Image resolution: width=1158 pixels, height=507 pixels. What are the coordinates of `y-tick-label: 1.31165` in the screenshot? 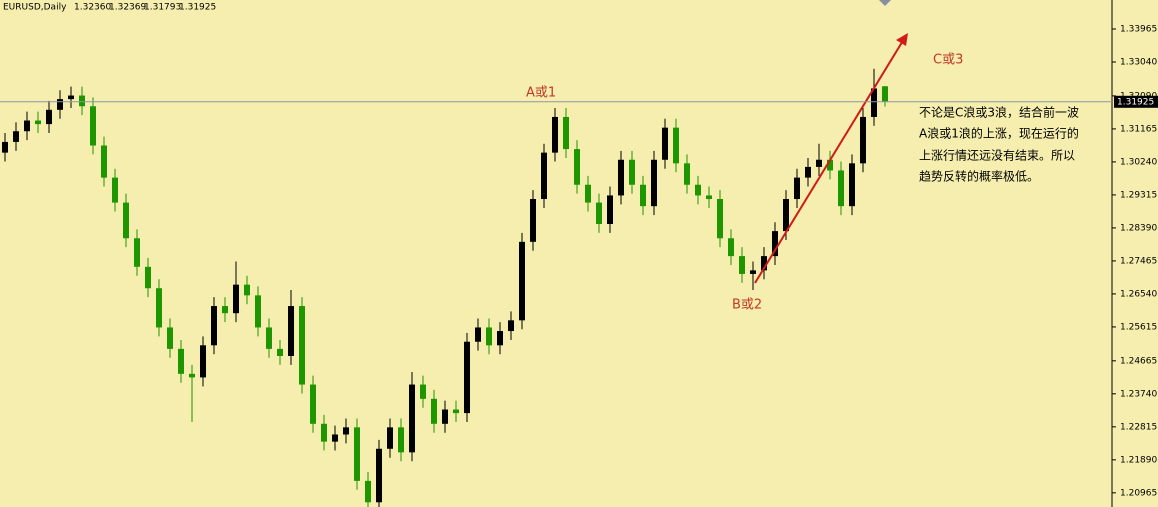 It's located at (1138, 129).